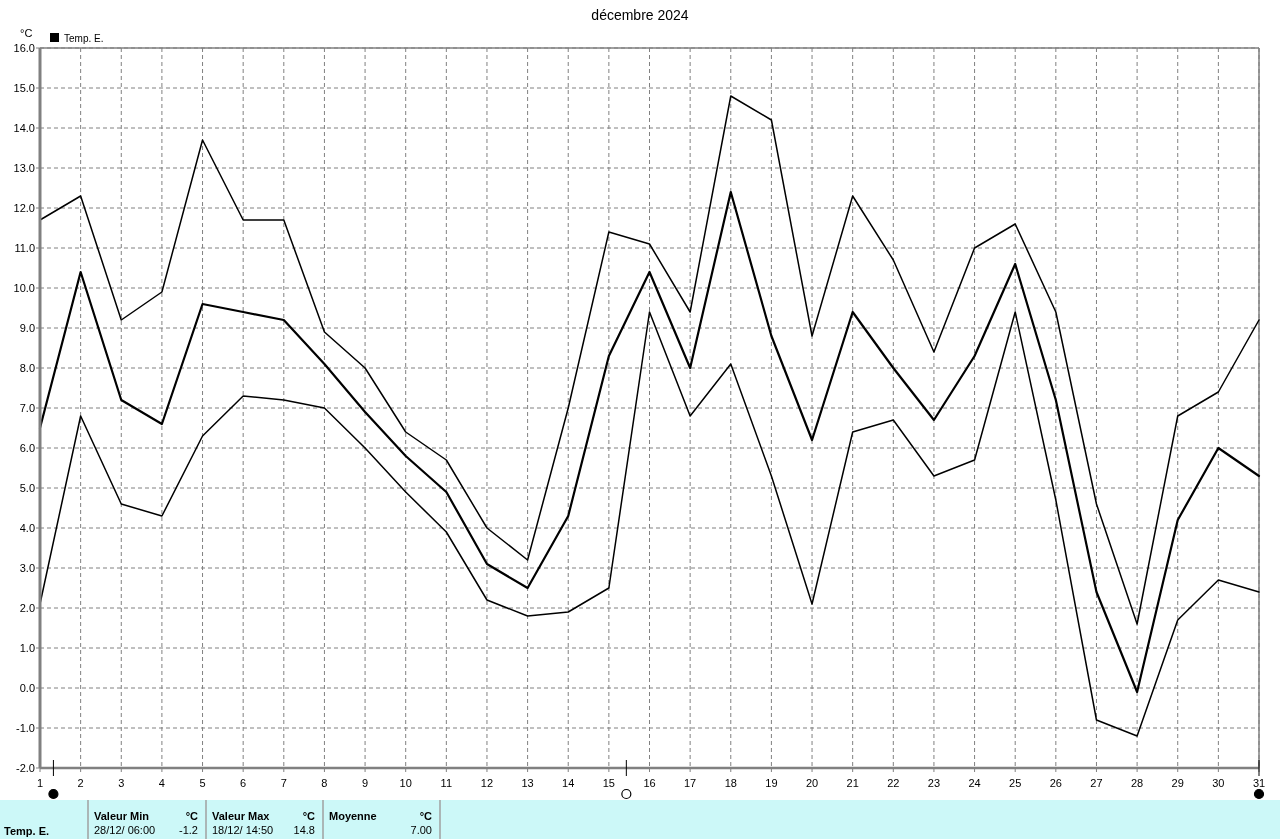 This screenshot has height=839, width=1280. What do you see at coordinates (24, 128) in the screenshot?
I see `y-tick-label: 14.0` at bounding box center [24, 128].